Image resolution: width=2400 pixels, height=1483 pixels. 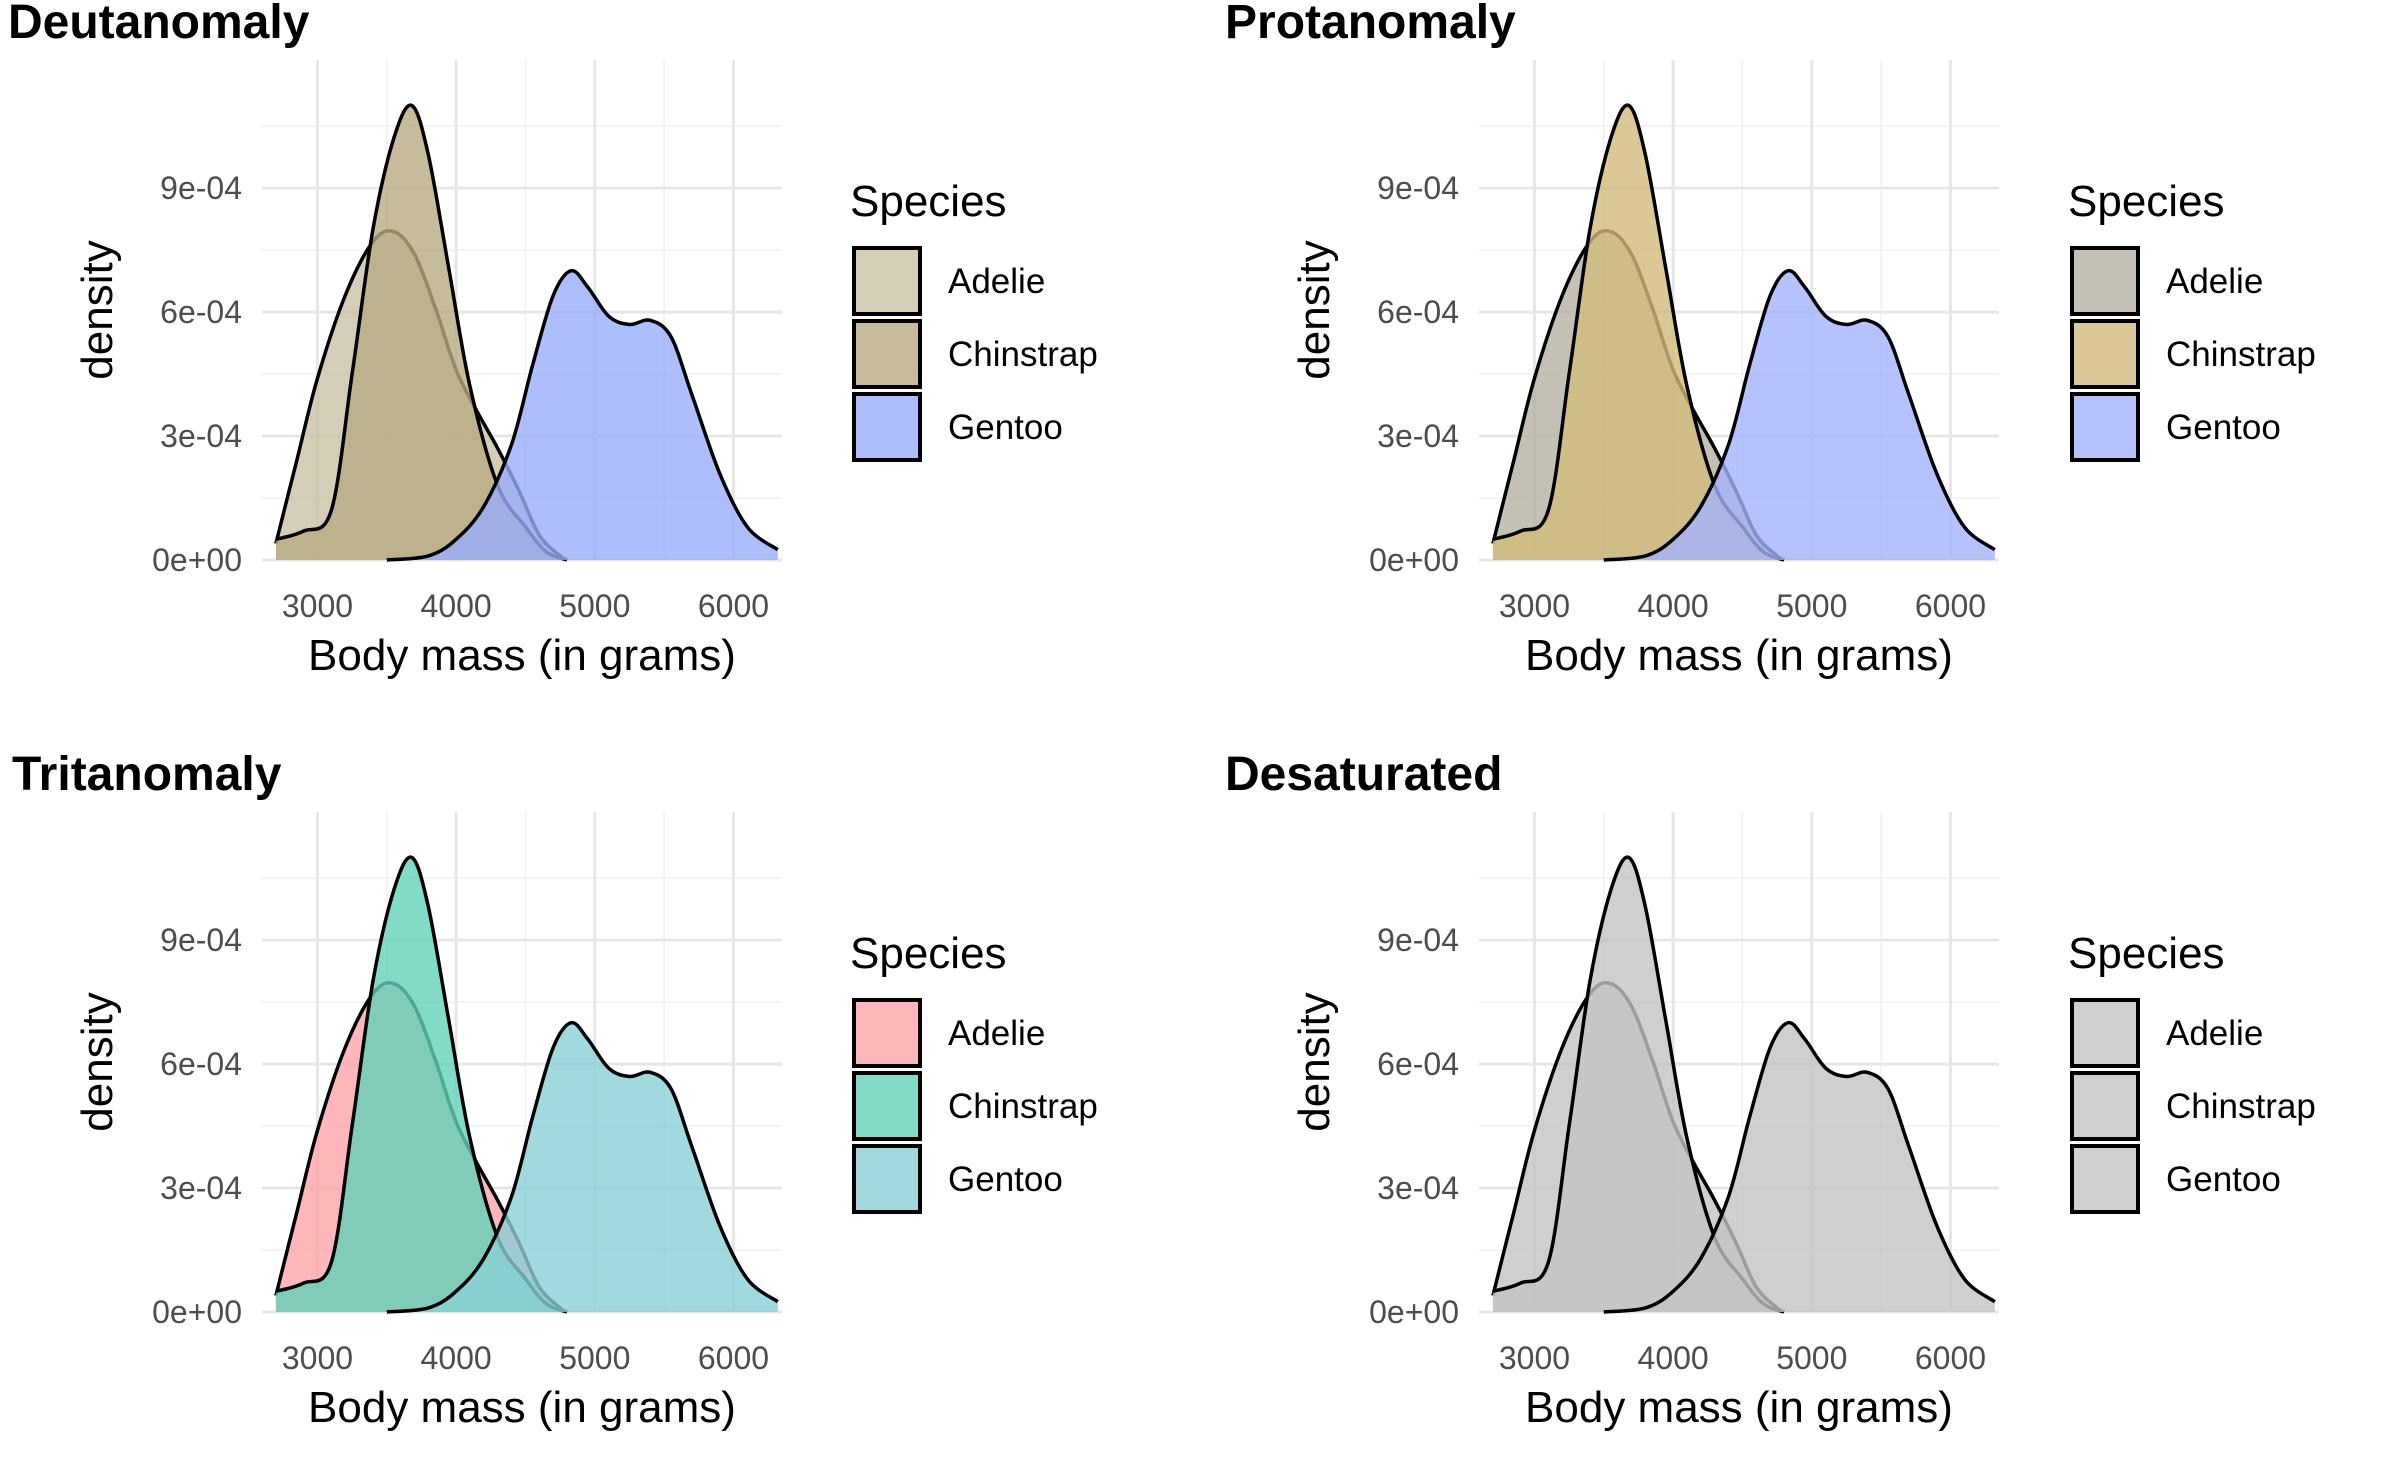 What do you see at coordinates (147, 774) in the screenshot?
I see `panel-title: Tritanomaly` at bounding box center [147, 774].